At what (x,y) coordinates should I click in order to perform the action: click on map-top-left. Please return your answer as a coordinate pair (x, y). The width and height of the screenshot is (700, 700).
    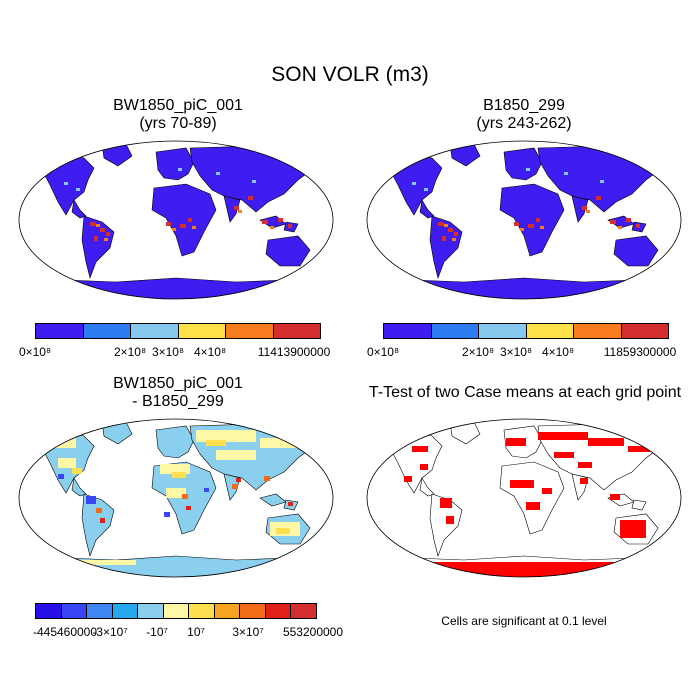
    Looking at the image, I should click on (176, 220).